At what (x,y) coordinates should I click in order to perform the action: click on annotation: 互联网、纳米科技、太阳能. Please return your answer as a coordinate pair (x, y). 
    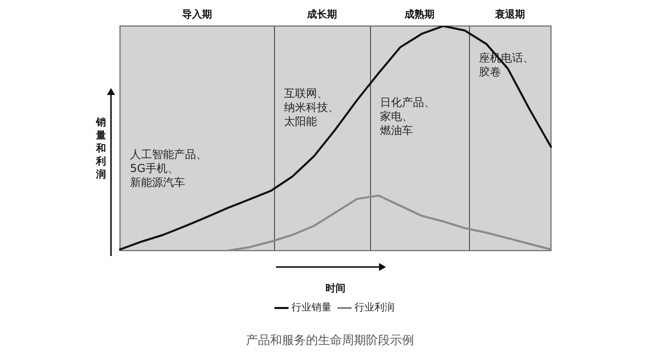
    Looking at the image, I should click on (311, 107).